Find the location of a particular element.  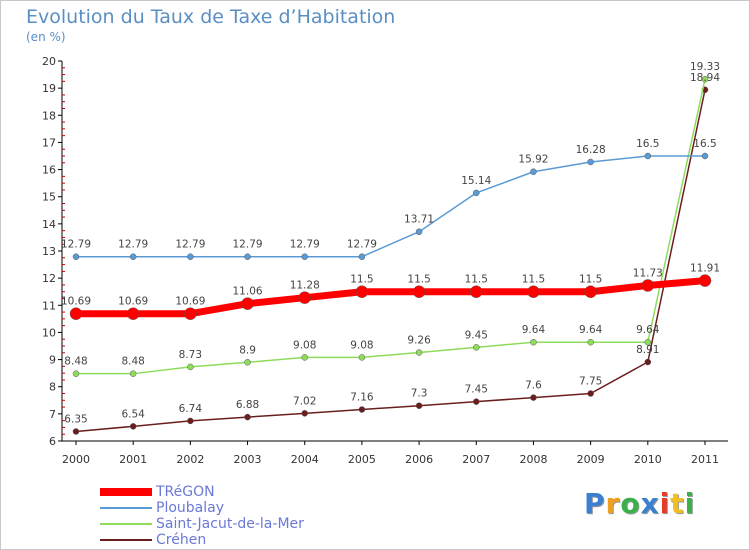

logo-letter: i is located at coordinates (665, 503).